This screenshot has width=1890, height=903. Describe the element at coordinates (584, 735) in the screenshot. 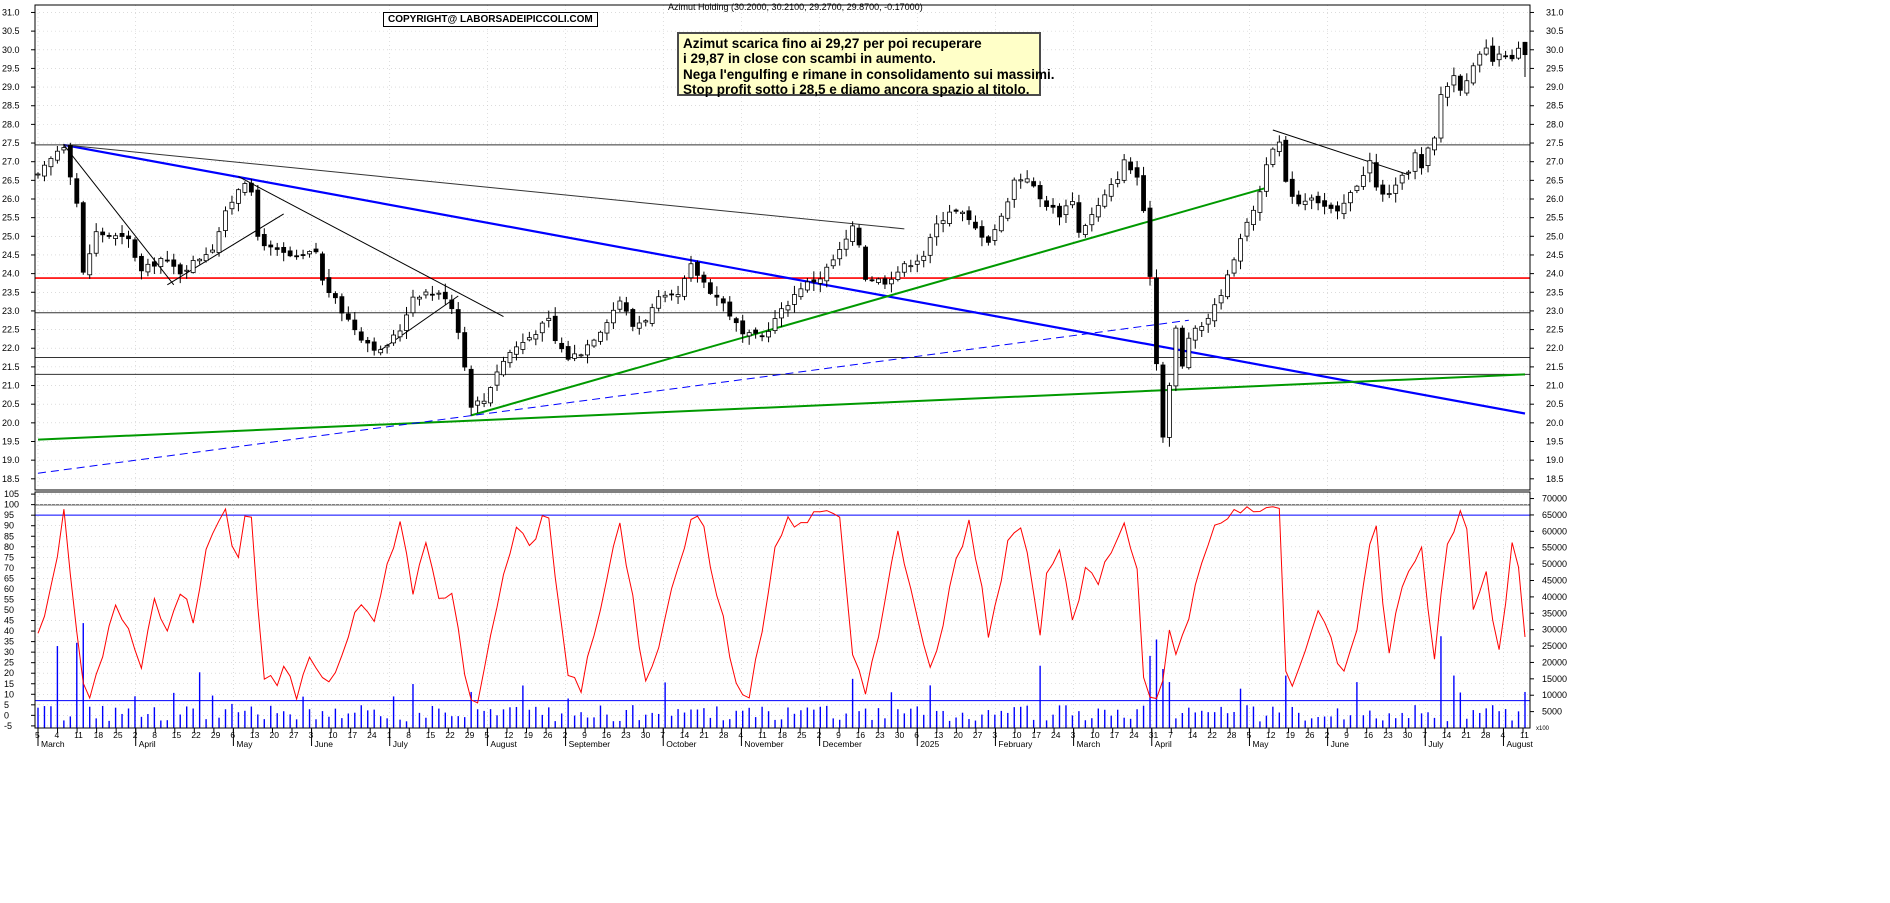

I see `day-tick-label: 9` at that location.